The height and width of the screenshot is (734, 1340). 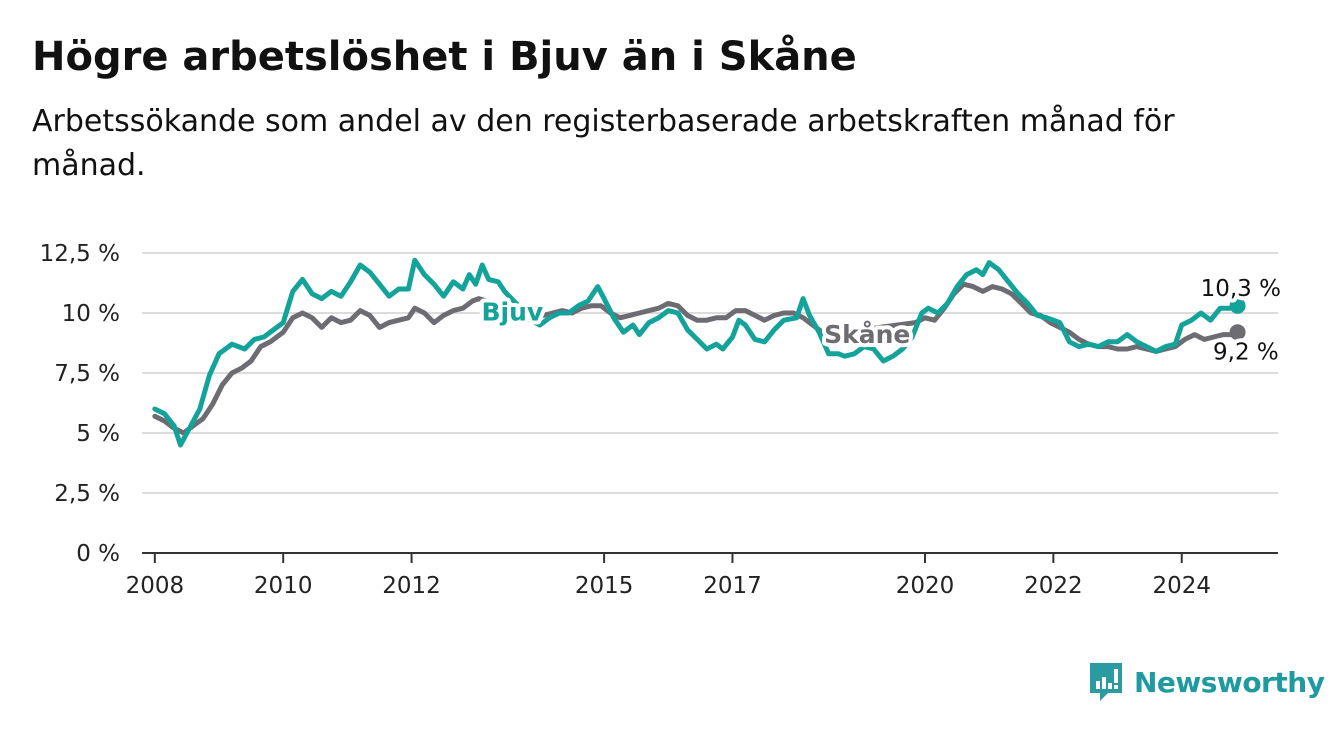 What do you see at coordinates (98, 434) in the screenshot?
I see `y-tick-label: 5 %` at bounding box center [98, 434].